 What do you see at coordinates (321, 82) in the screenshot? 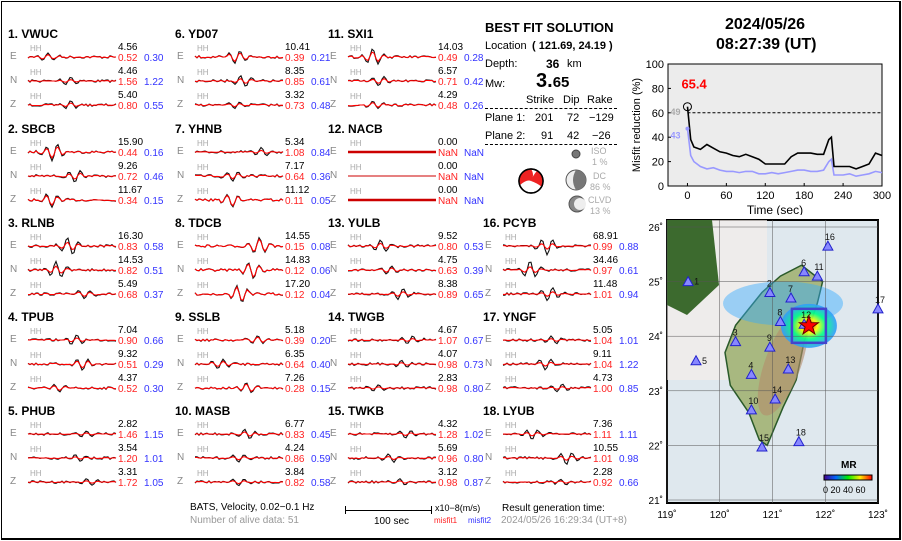
I see `misfit2-value: 0.61` at bounding box center [321, 82].